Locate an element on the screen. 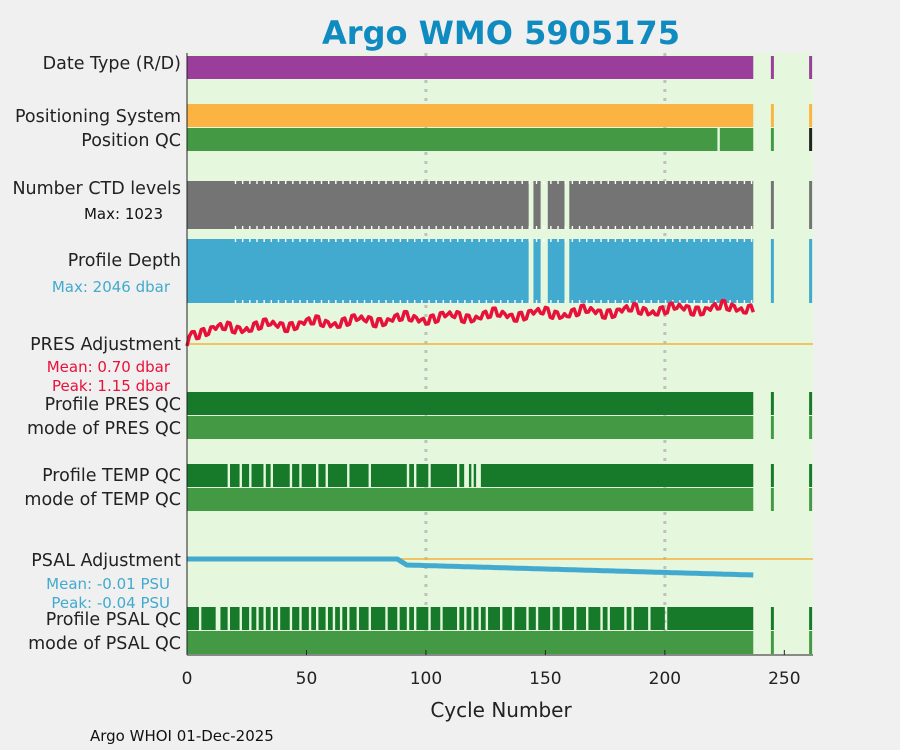 The image size is (900, 750). pos-label: Positioning System is located at coordinates (98, 117).